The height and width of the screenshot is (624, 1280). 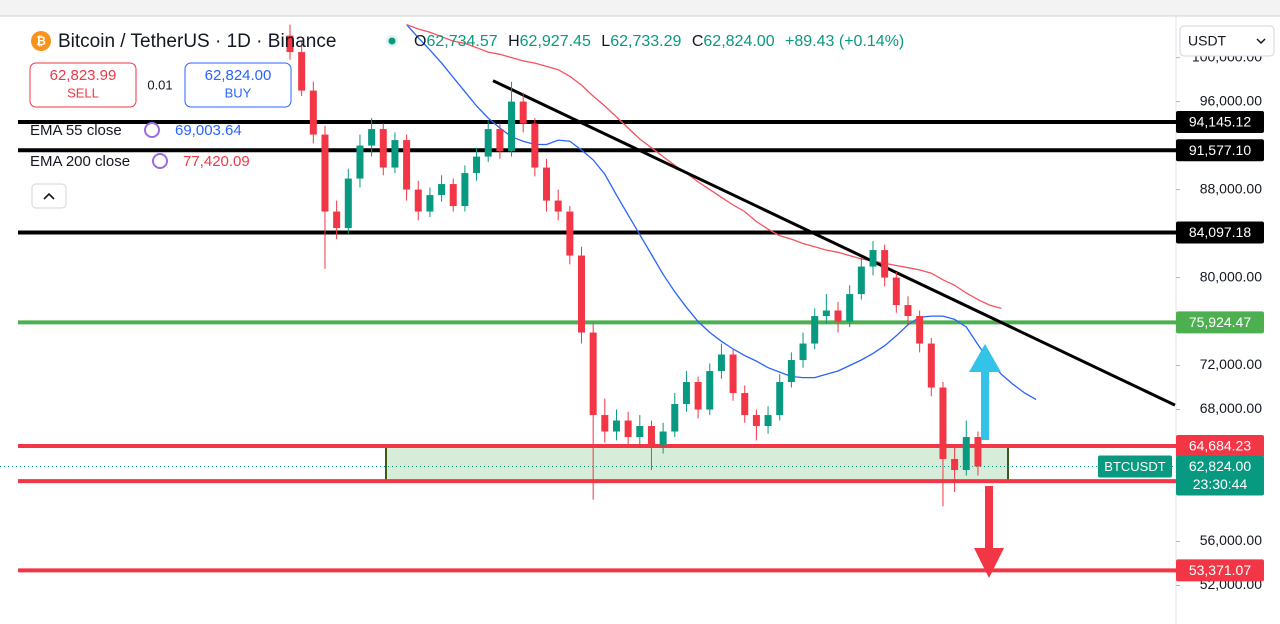 I want to click on level-tag-label: 94,145.12, so click(x=1220, y=122).